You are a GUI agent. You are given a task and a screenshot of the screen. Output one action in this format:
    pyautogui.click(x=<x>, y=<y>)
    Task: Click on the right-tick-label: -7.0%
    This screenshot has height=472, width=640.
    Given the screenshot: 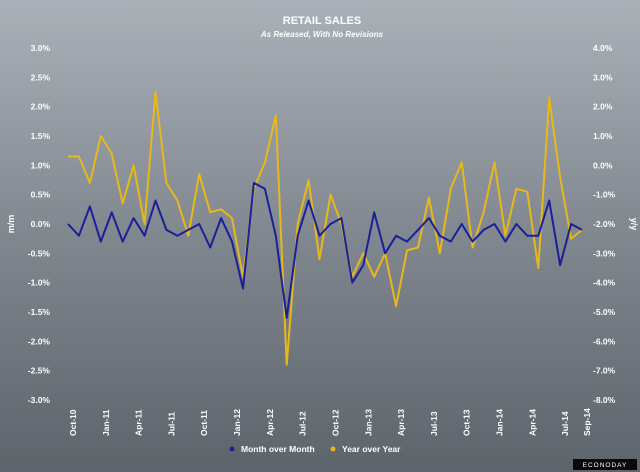 What is the action you would take?
    pyautogui.click(x=604, y=371)
    